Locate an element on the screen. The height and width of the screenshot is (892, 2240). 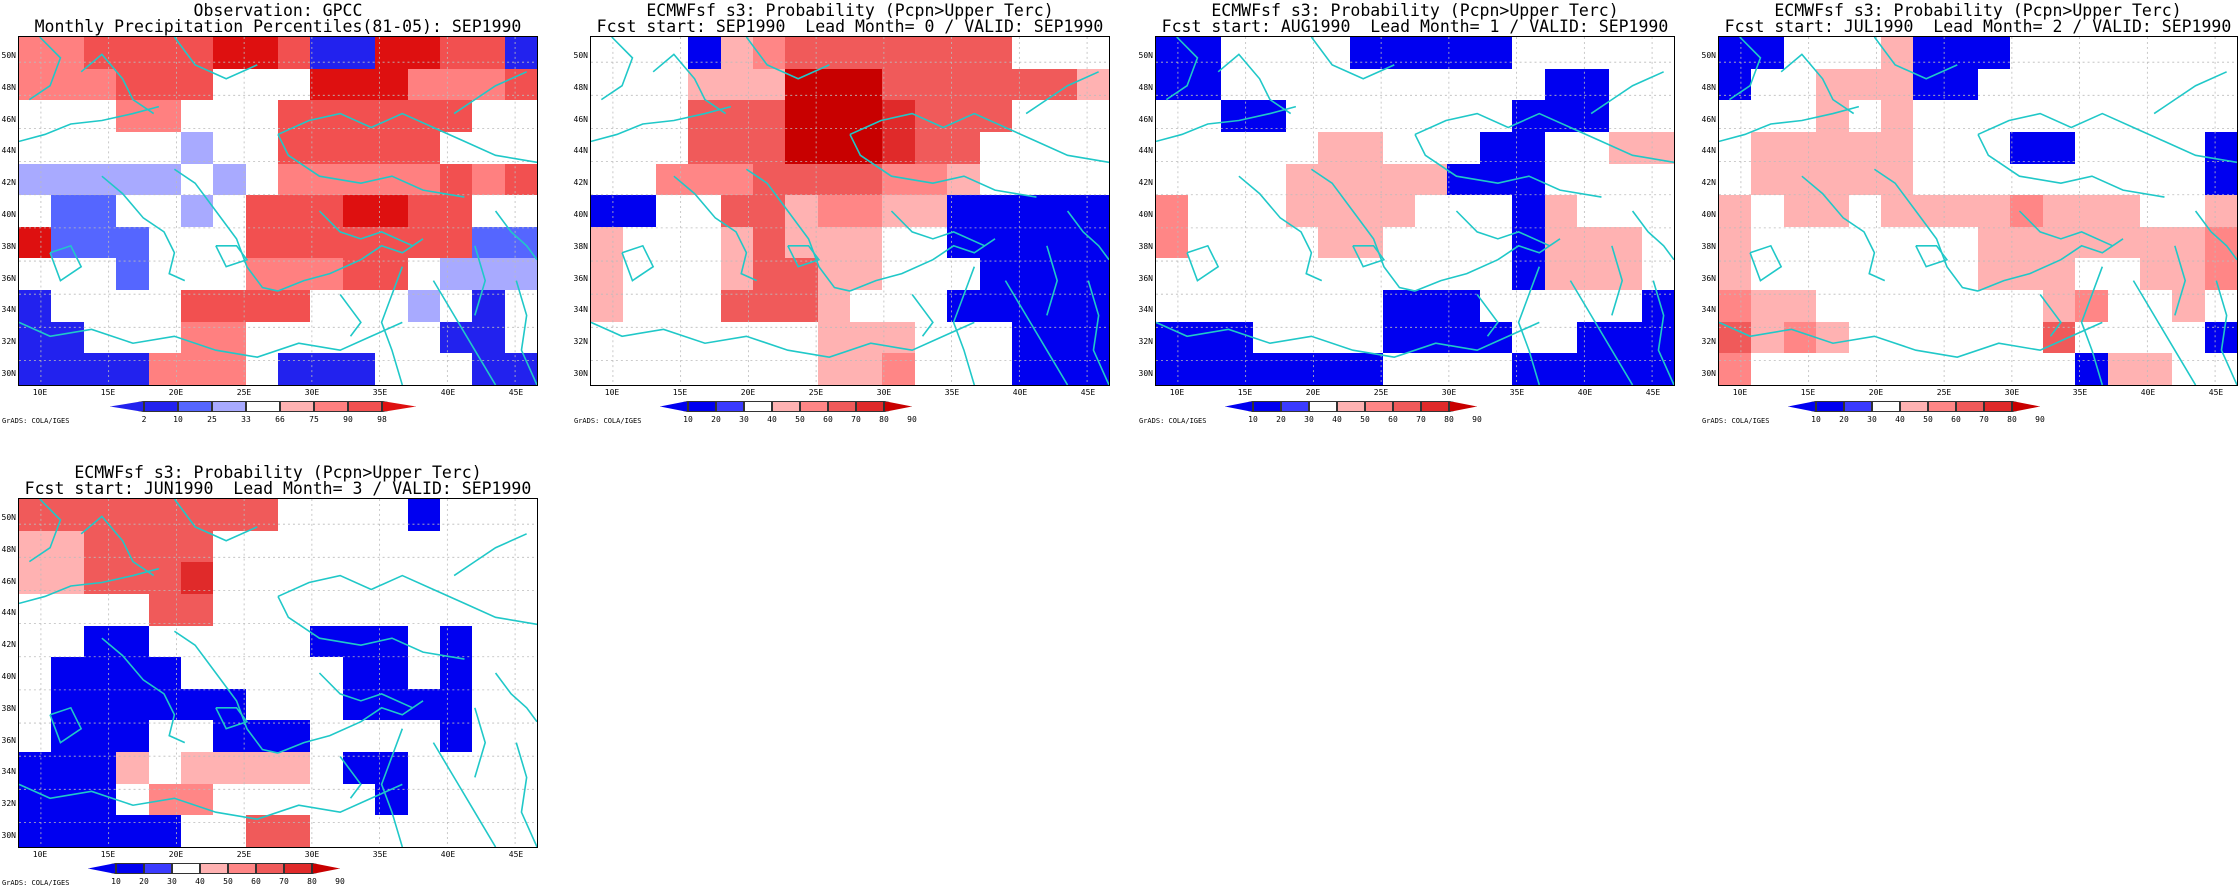
colorbar-tick-label: 66 is located at coordinates (280, 419).